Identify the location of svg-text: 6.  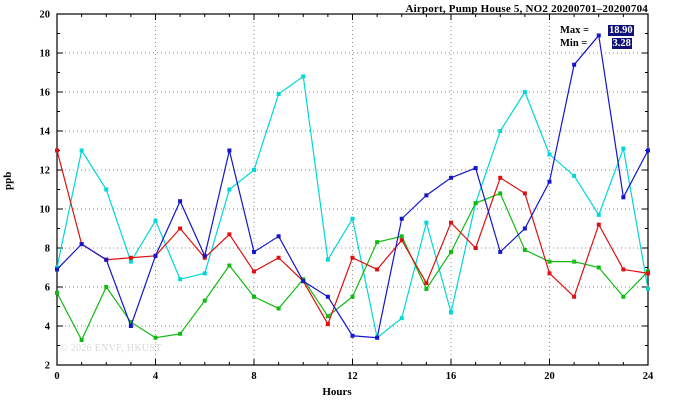
(47, 288).